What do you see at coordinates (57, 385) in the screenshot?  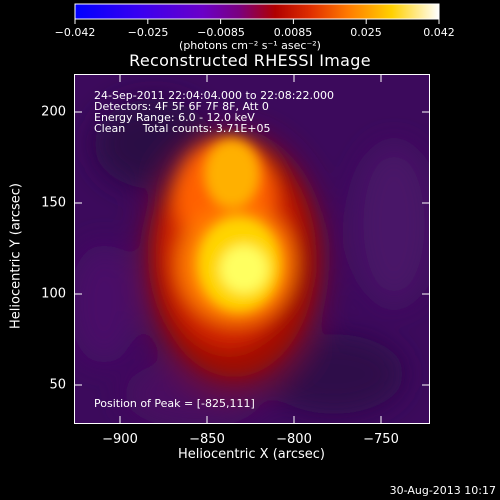 I see `y-tick-label: 50` at bounding box center [57, 385].